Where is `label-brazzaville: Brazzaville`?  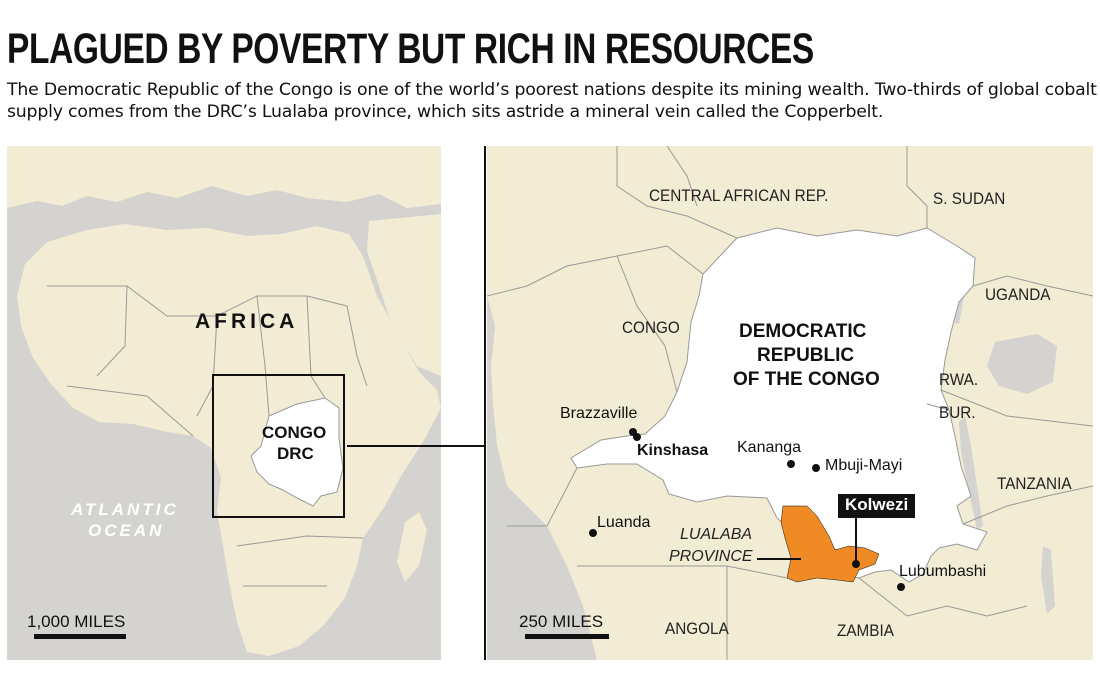
label-brazzaville: Brazzaville is located at coordinates (599, 413).